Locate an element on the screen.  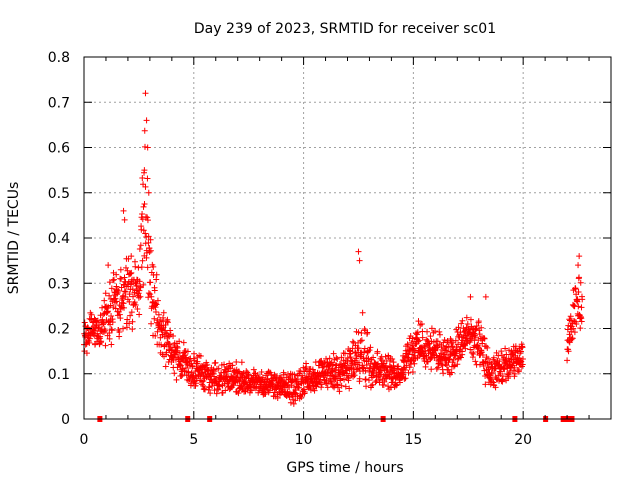
y-tick-labels: 0 0.1 0.2 0.3 0.4 0.5 0.6 0.7 0.8 is located at coordinates (59, 239).